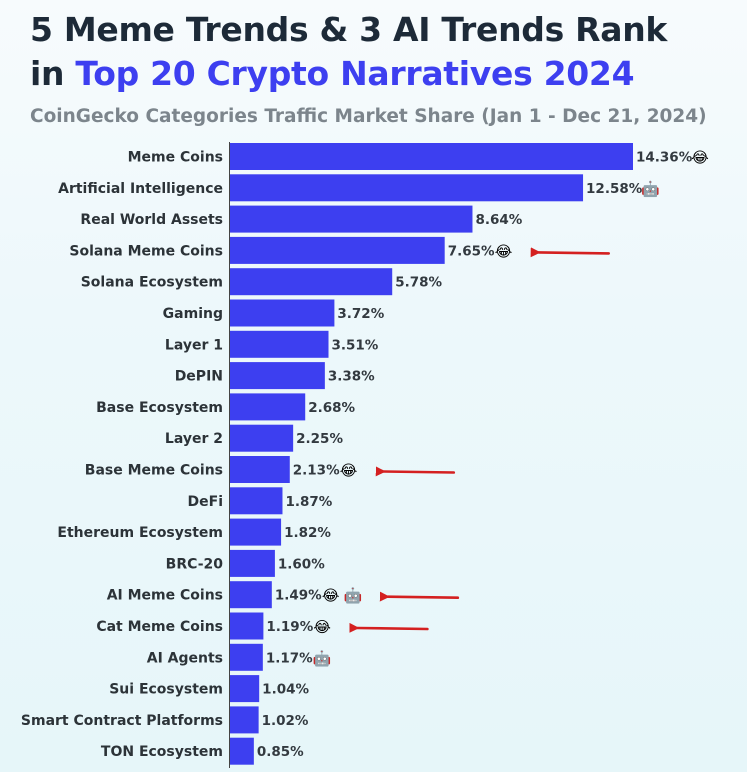 The image size is (747, 772). Describe the element at coordinates (360, 314) in the screenshot. I see `value-label-gaming: 3.72%` at that location.